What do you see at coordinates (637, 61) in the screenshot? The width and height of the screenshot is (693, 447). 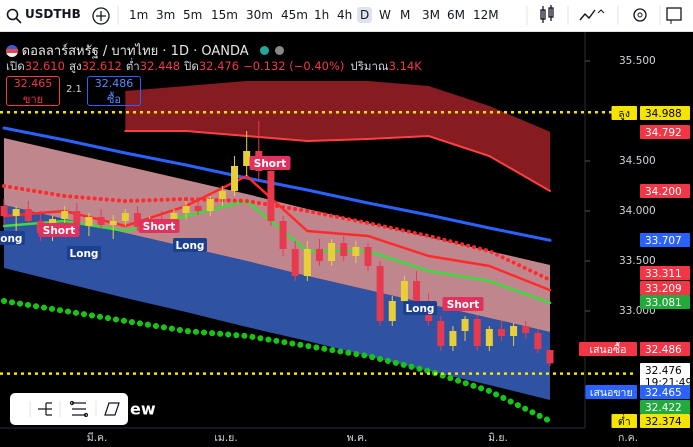 I see `y-tick-label: 35.500` at bounding box center [637, 61].